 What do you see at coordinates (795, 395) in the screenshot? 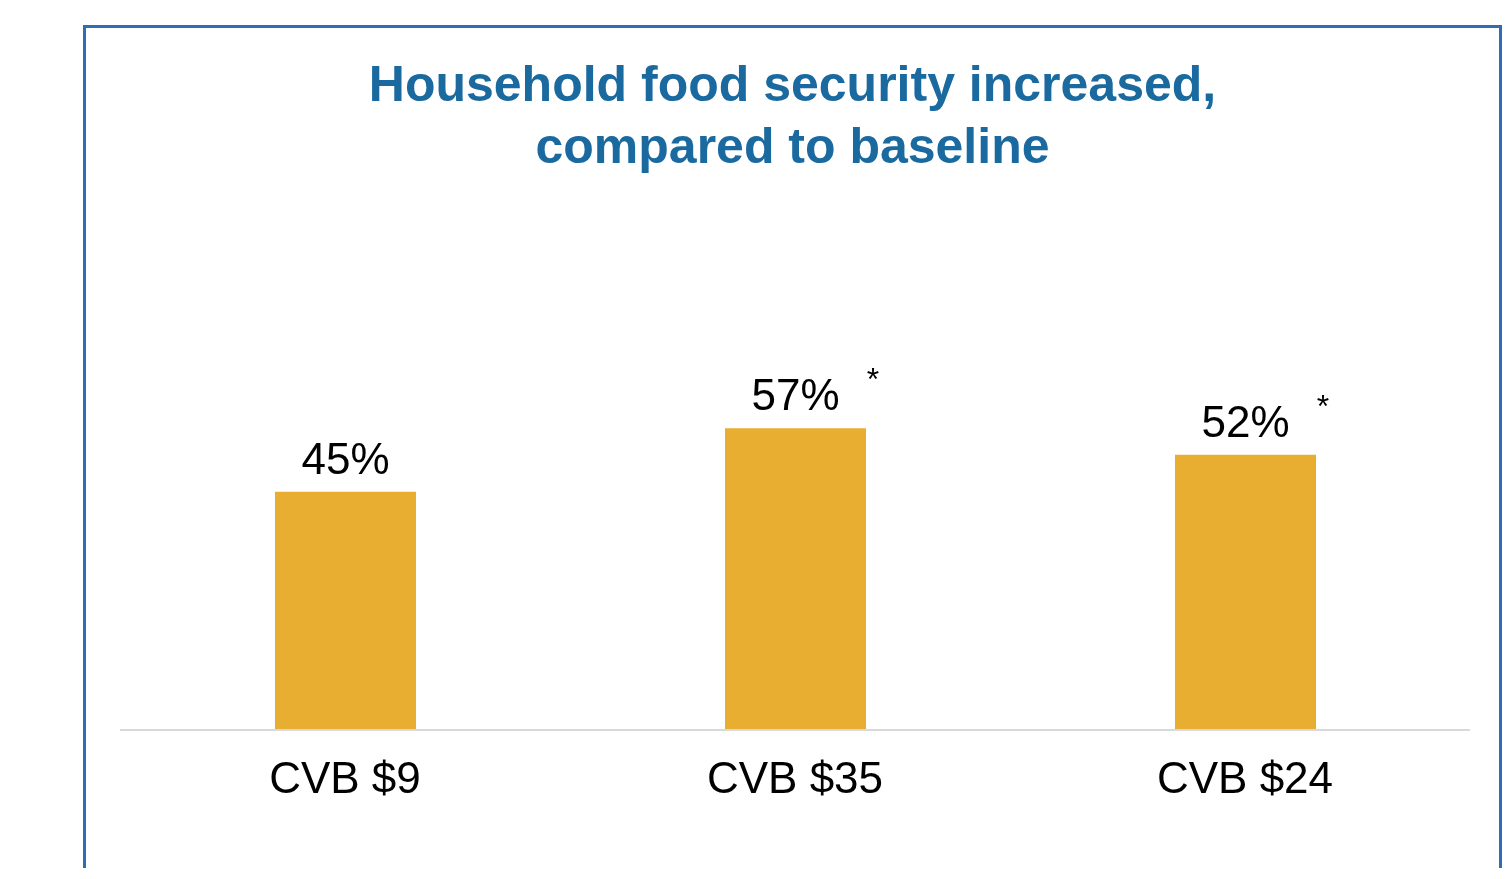
I see `data-label: 57%` at bounding box center [795, 395].